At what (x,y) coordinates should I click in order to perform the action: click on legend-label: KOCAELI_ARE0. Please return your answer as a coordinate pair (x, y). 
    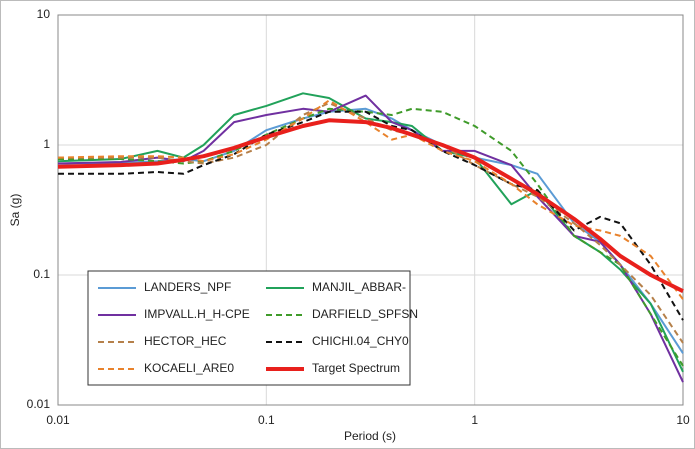
    Looking at the image, I should click on (189, 368).